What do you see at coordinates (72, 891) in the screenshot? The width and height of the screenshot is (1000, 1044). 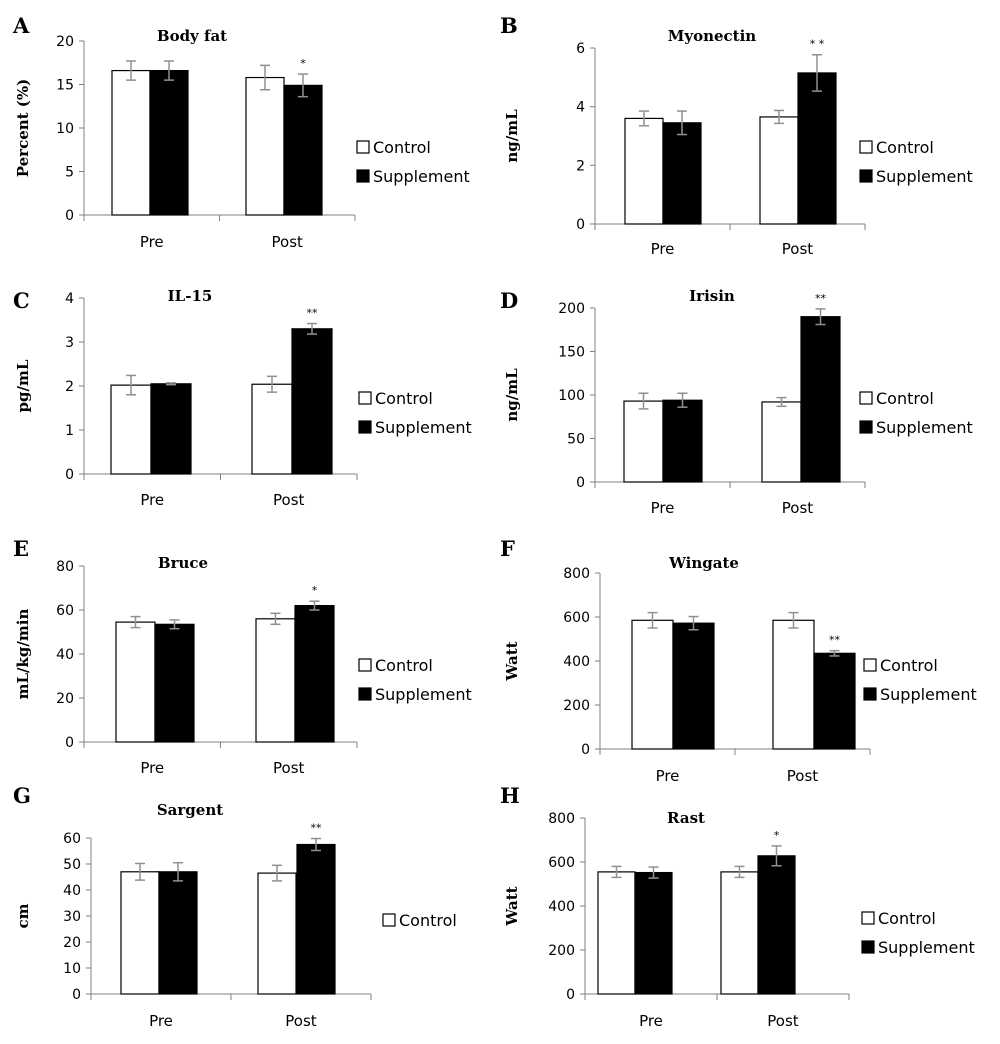 I see `y-tick-label: 40` at bounding box center [72, 891].